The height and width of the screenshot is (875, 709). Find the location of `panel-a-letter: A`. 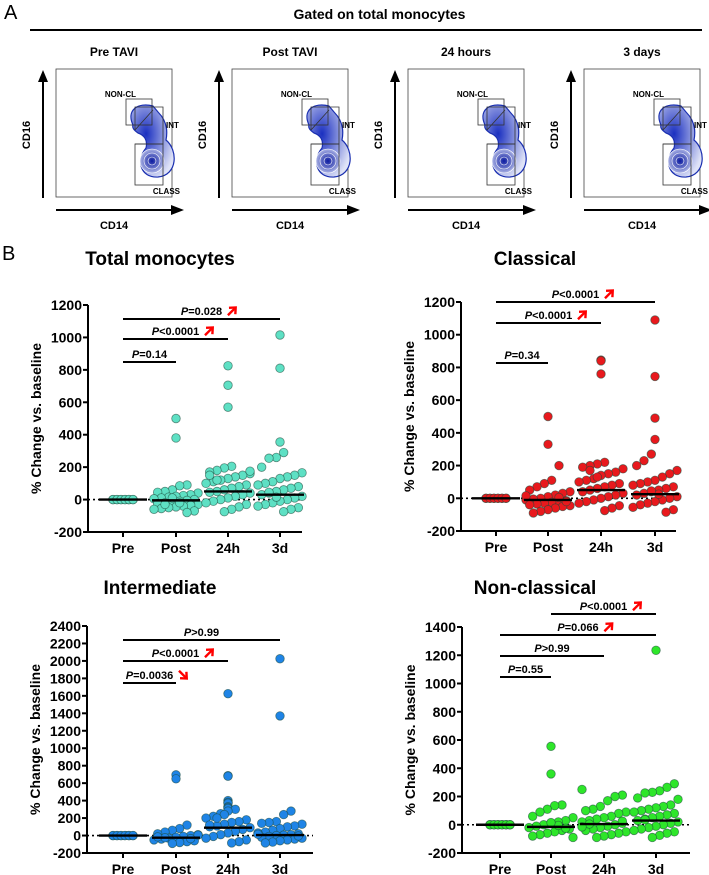

panel-a-letter: A is located at coordinates (11, 13).